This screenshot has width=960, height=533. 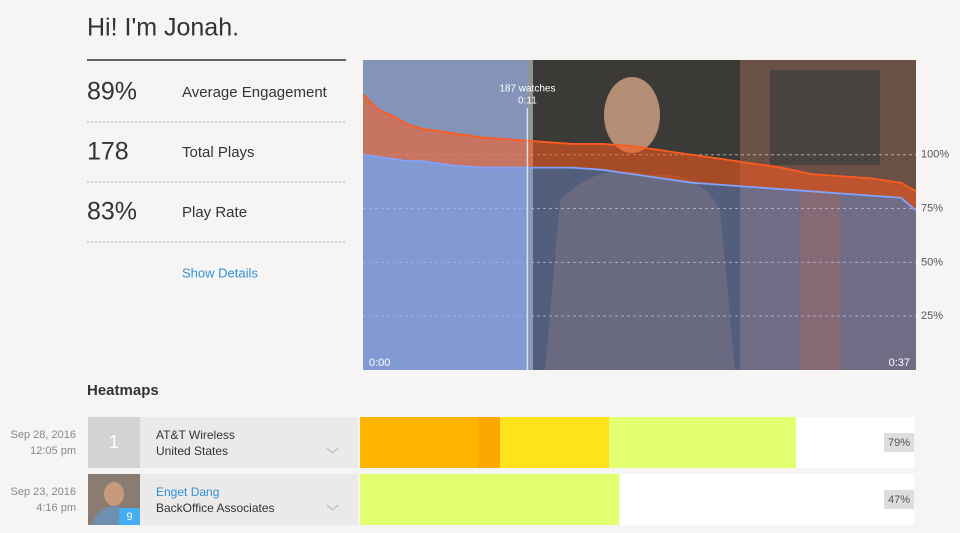 What do you see at coordinates (215, 508) in the screenshot?
I see `row-detail: BackOffice Associates` at bounding box center [215, 508].